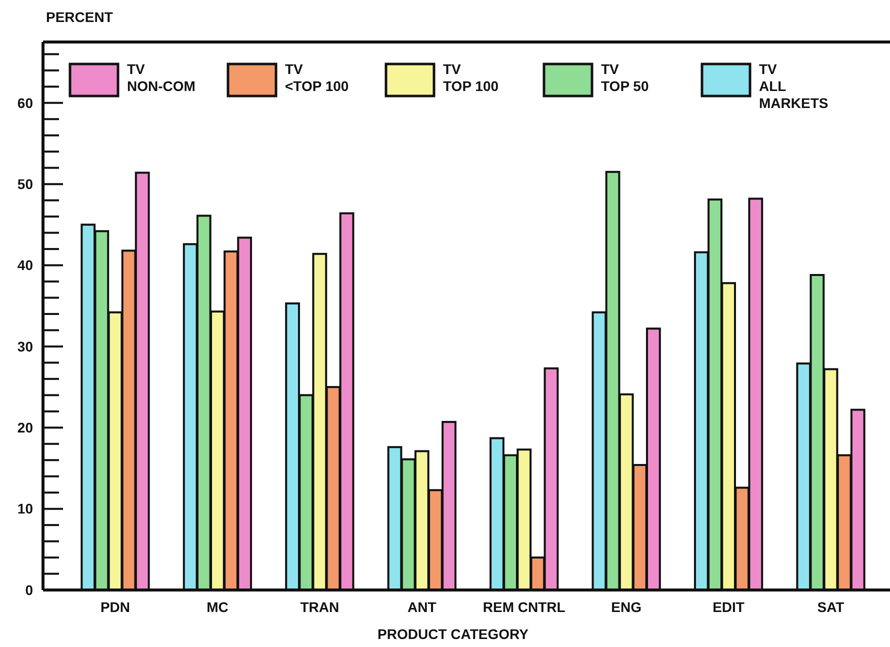  What do you see at coordinates (25, 508) in the screenshot?
I see `y-tick-label: 10` at bounding box center [25, 508].